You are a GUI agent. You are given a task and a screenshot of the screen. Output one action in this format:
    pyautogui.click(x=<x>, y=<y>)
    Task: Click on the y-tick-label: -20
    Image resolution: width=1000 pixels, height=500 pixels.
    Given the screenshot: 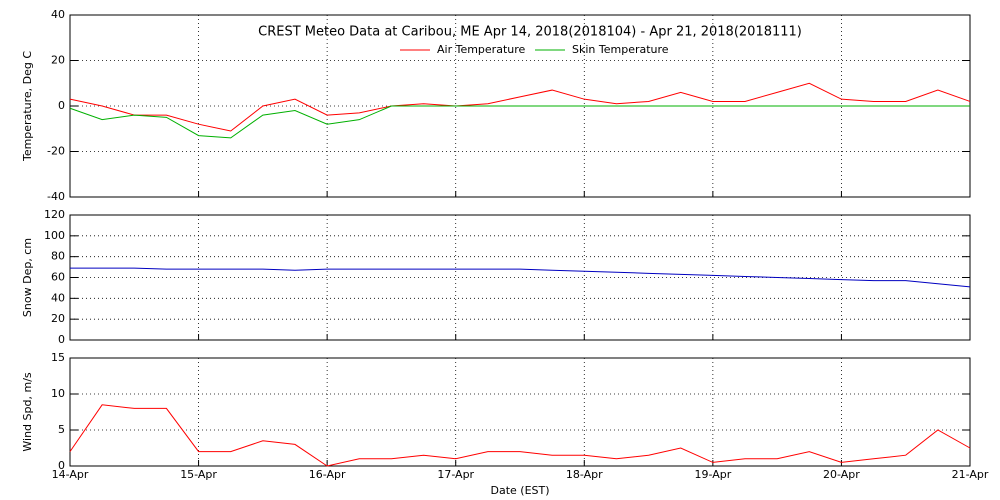 What is the action you would take?
    pyautogui.click(x=56, y=151)
    